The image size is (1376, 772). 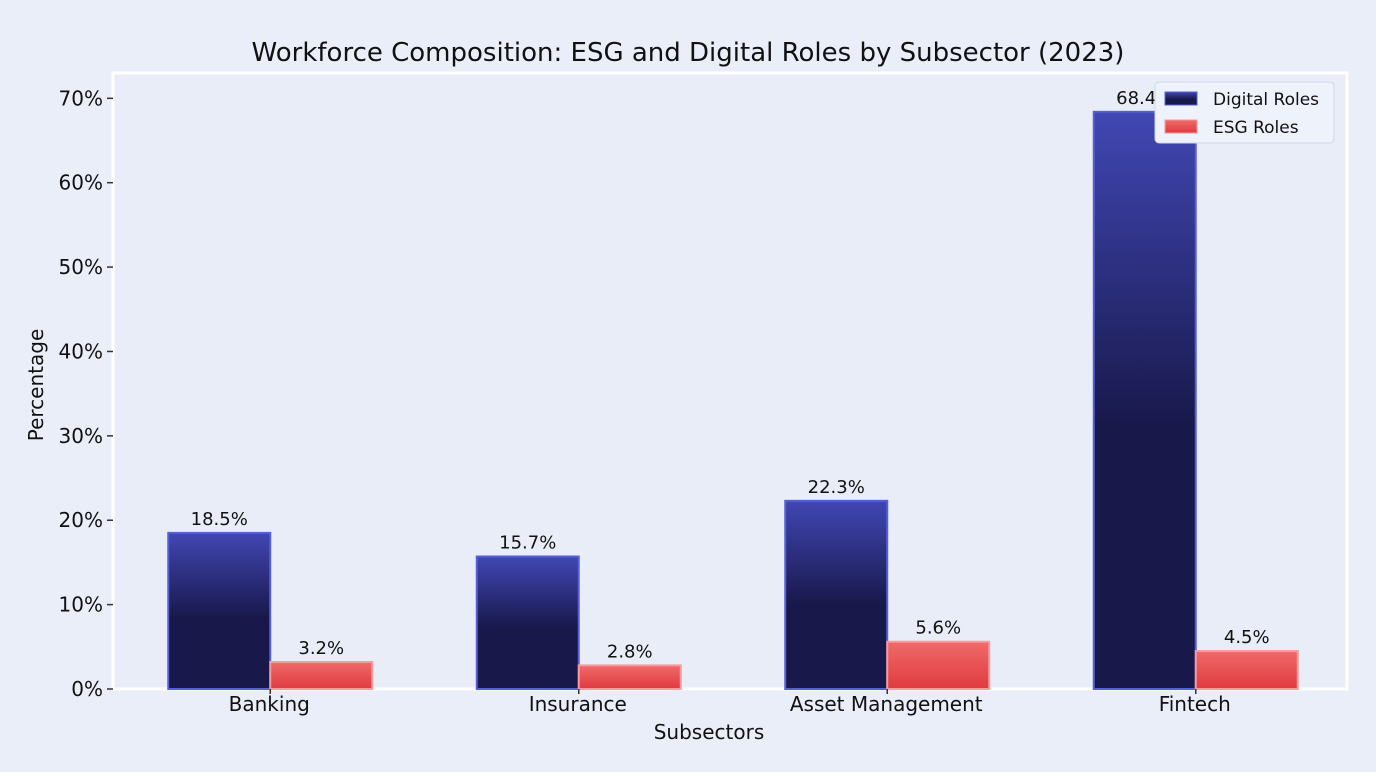 What do you see at coordinates (81, 183) in the screenshot?
I see `y-tick-label: 60%` at bounding box center [81, 183].